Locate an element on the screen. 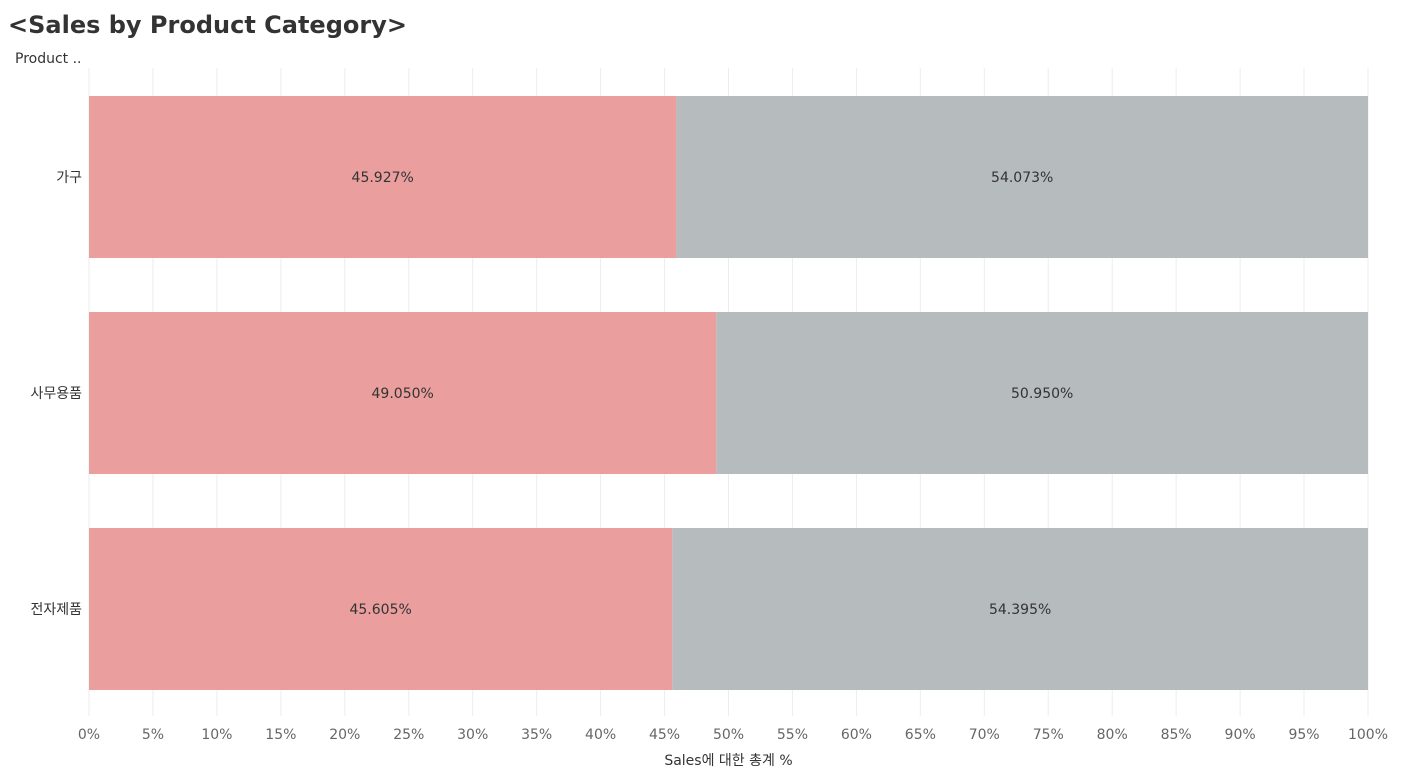  x-tick-label: 25% is located at coordinates (408, 735).